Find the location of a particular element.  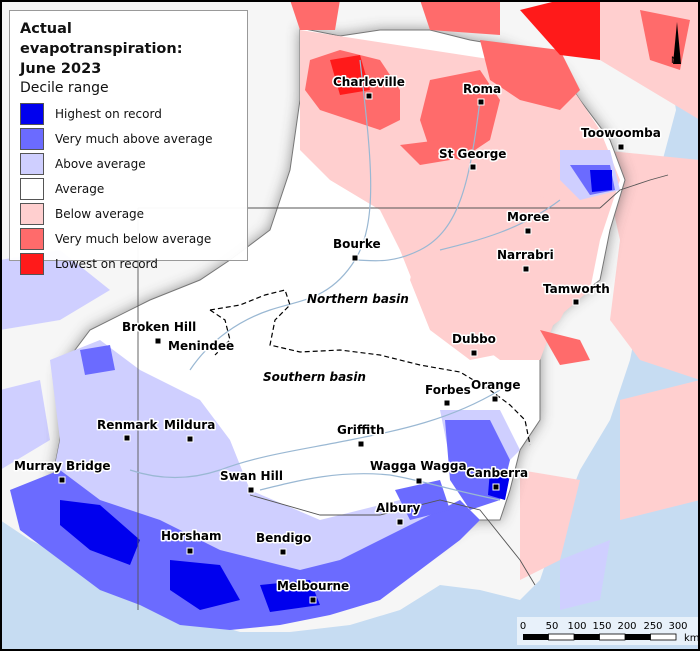

town-label-swan-hill: Swan Hill is located at coordinates (251, 476).